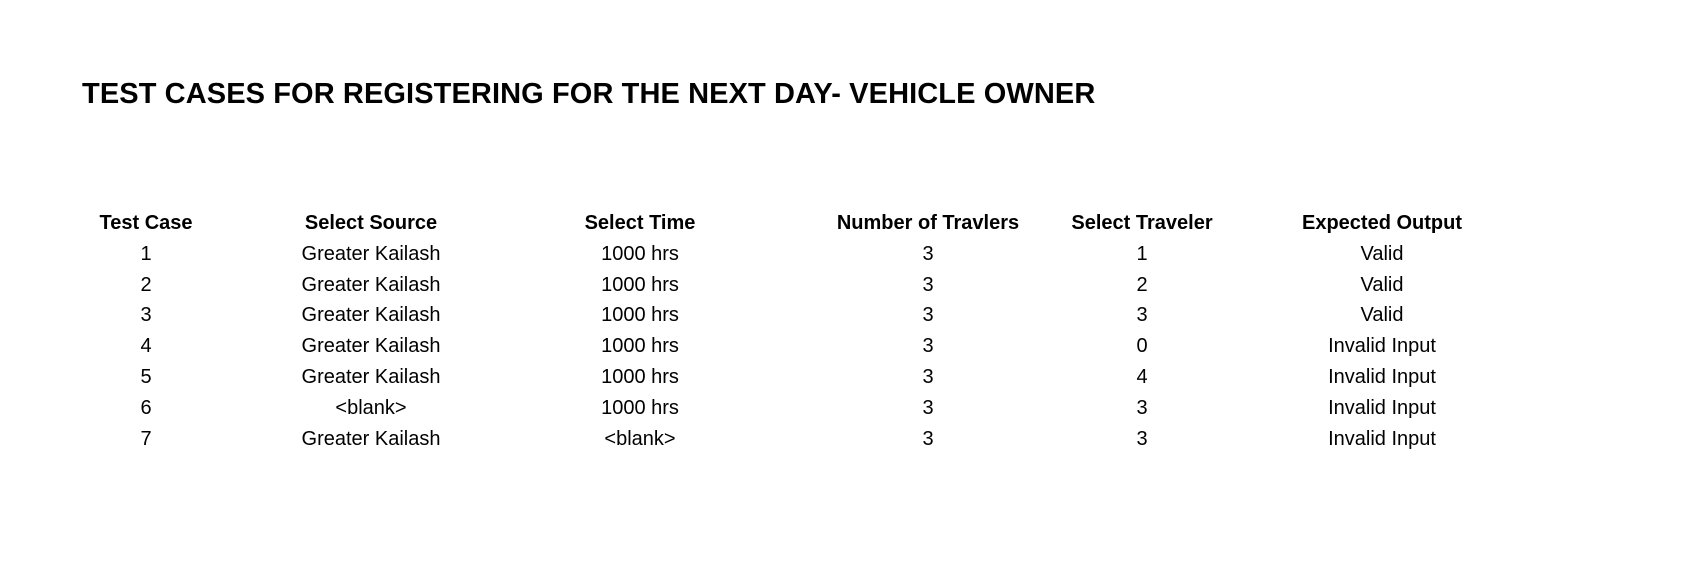  Describe the element at coordinates (146, 408) in the screenshot. I see `table-cell: 6` at that location.